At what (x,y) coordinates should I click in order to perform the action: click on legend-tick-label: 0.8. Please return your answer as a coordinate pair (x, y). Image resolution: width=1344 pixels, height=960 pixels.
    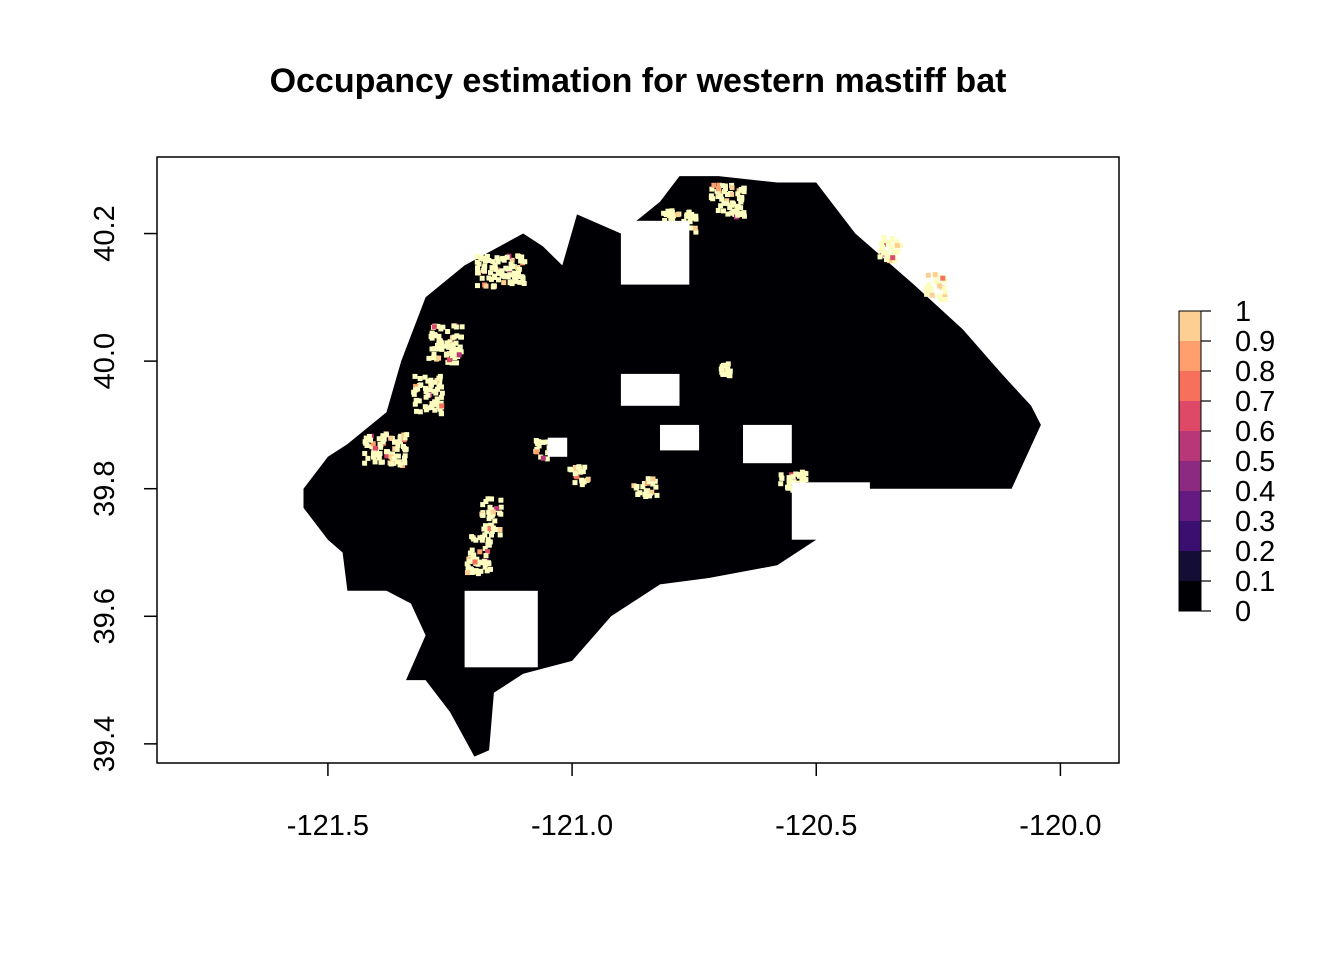
    Looking at the image, I should click on (1255, 372).